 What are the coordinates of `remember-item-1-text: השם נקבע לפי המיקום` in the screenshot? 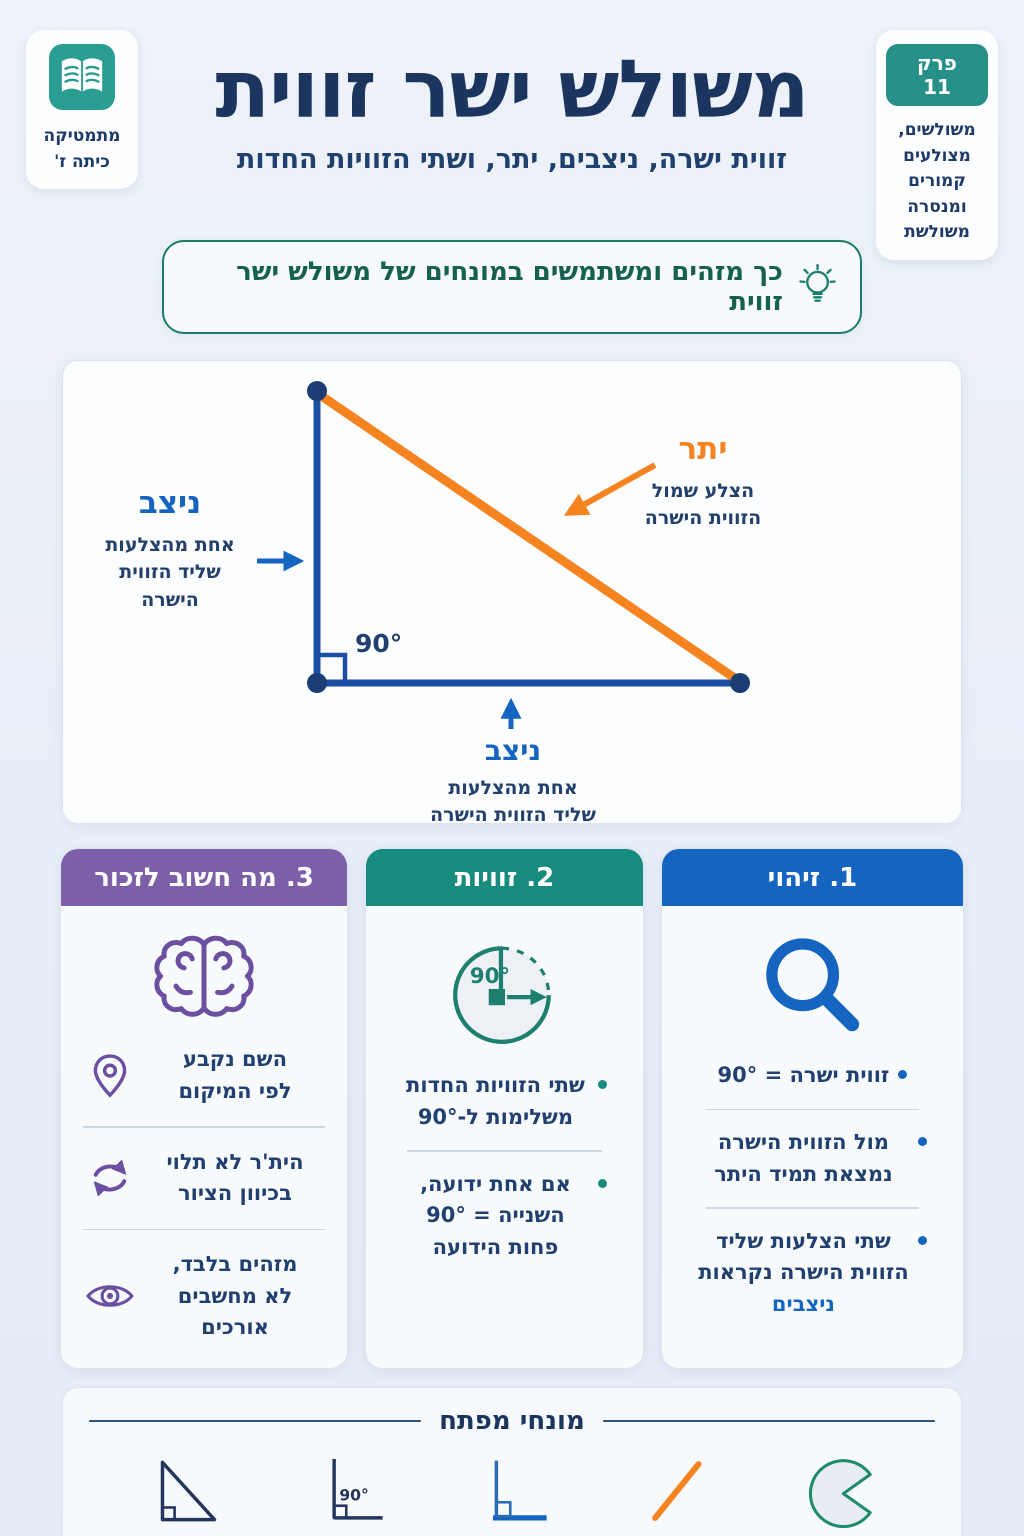 It's located at (235, 1075).